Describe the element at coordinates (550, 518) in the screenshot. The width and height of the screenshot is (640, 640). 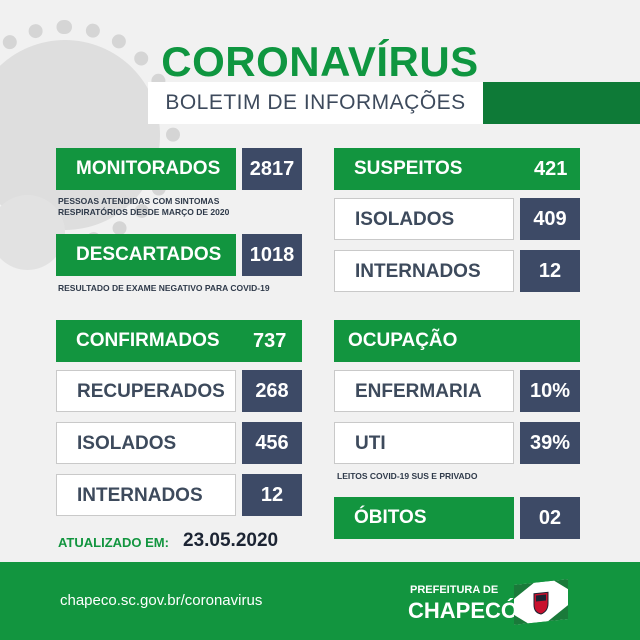
I see `obitos-value: 02` at that location.